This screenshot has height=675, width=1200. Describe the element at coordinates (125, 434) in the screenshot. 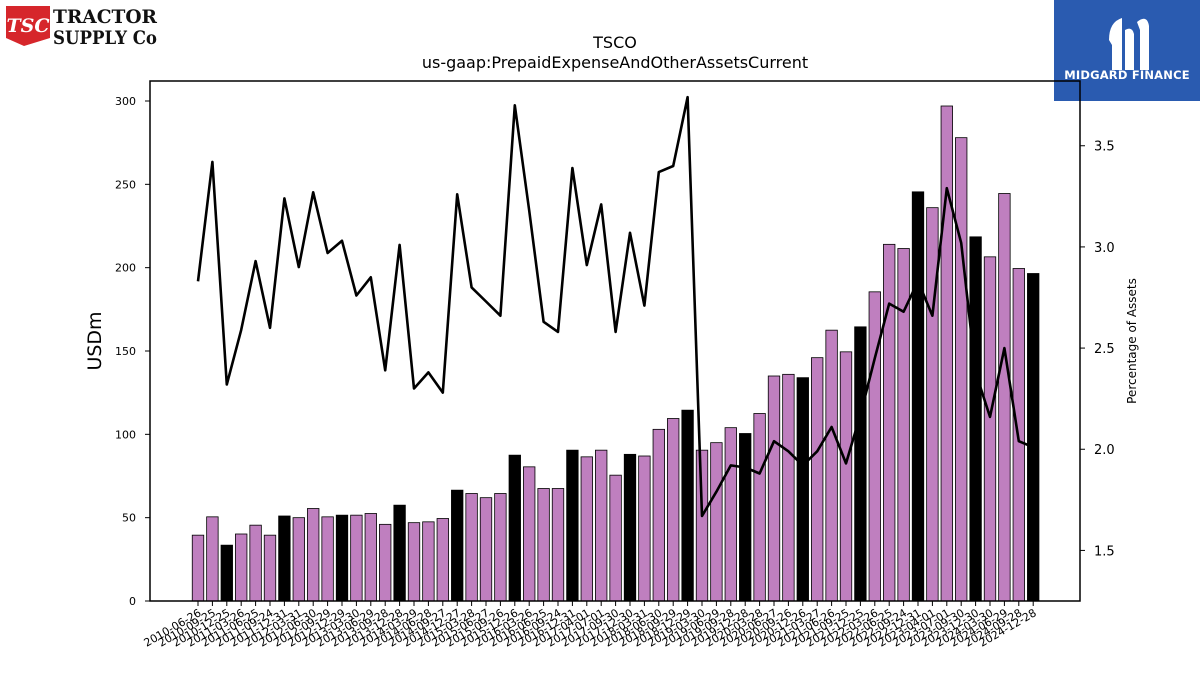

I see `y-tick-label: 100` at that location.